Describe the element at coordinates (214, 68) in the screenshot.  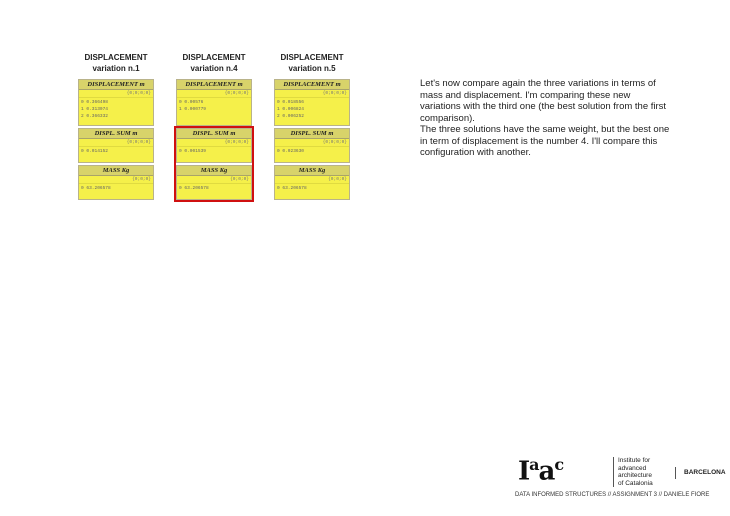
I see `title-line: variation n.4` at that location.